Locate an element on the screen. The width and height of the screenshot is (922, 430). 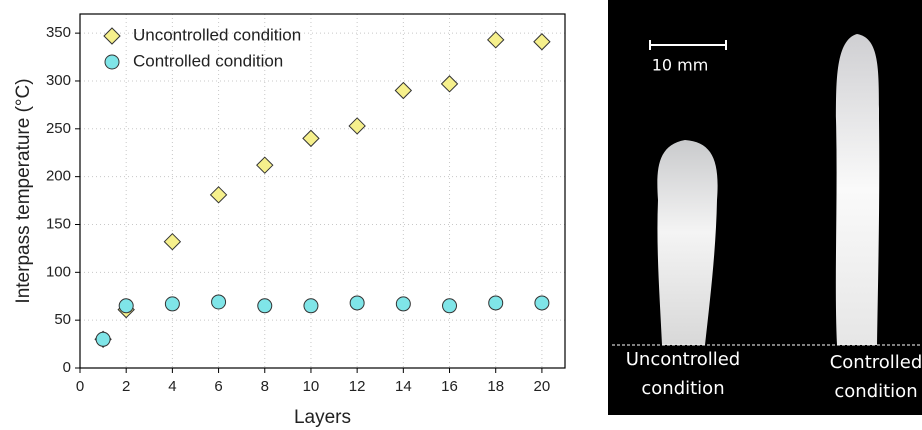
x-tick-label: 2 is located at coordinates (126, 386).